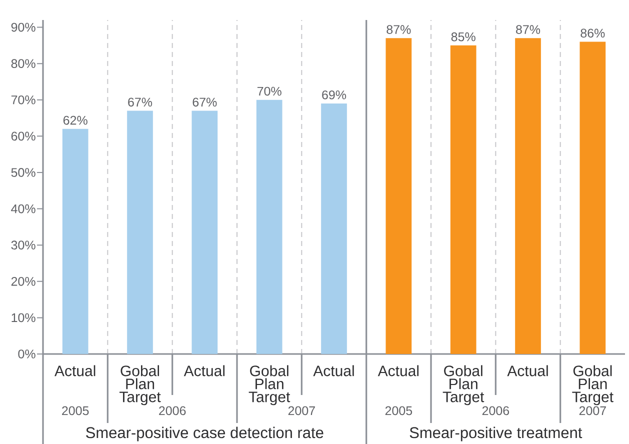 This screenshot has width=629, height=444. I want to click on y-tick-label: 50%, so click(23, 172).